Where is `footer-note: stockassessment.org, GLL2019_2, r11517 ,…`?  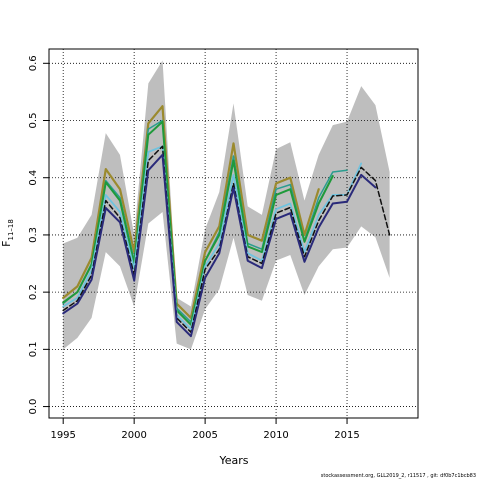 footer-note: stockassessment.org, GLL2019_2, r11517 ,… is located at coordinates (398, 476).